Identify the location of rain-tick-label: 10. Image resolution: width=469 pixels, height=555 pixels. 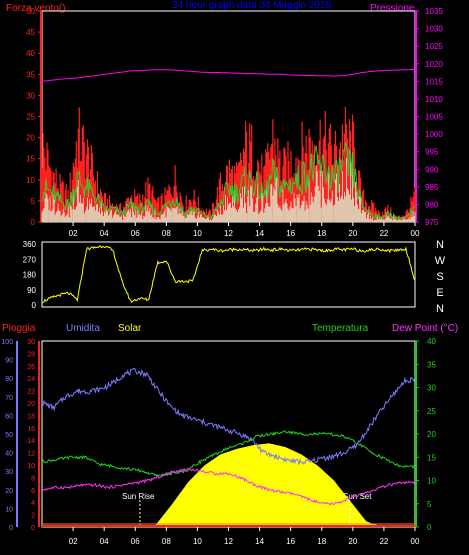
(31, 466).